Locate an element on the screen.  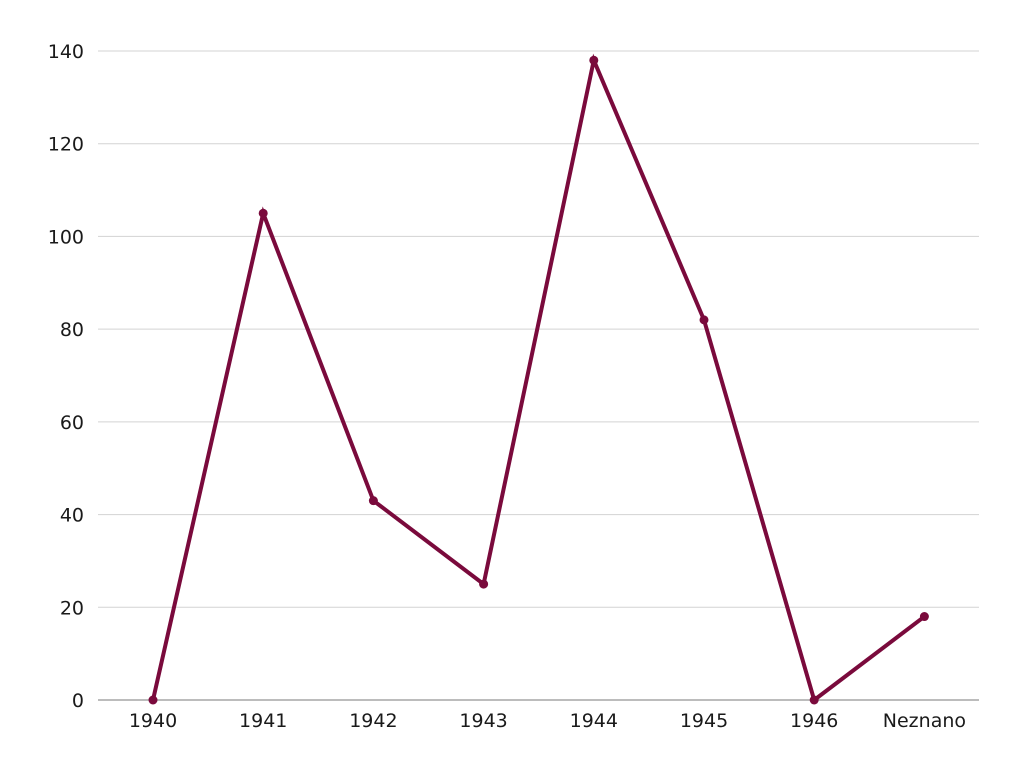
y-tick-label: 0 is located at coordinates (78, 701).